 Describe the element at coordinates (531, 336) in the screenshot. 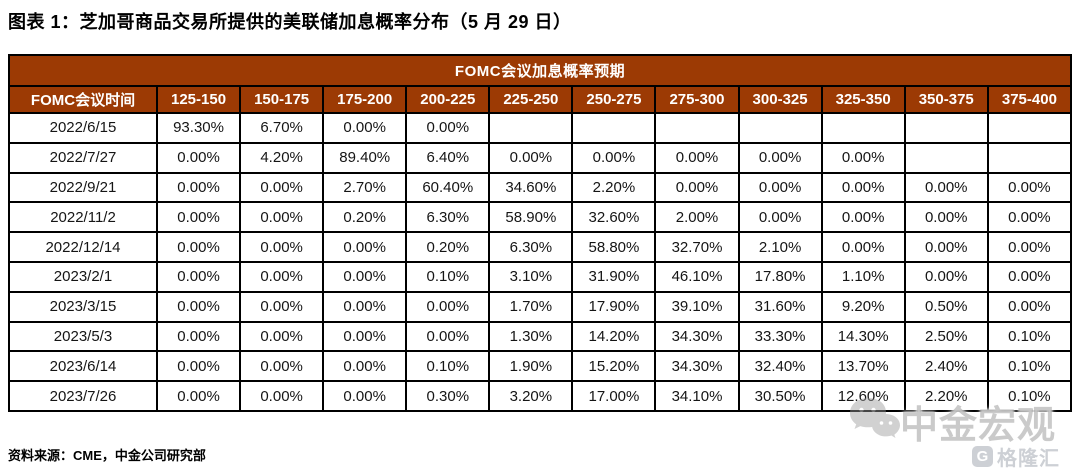

I see `prob-cell: 1.30%` at that location.